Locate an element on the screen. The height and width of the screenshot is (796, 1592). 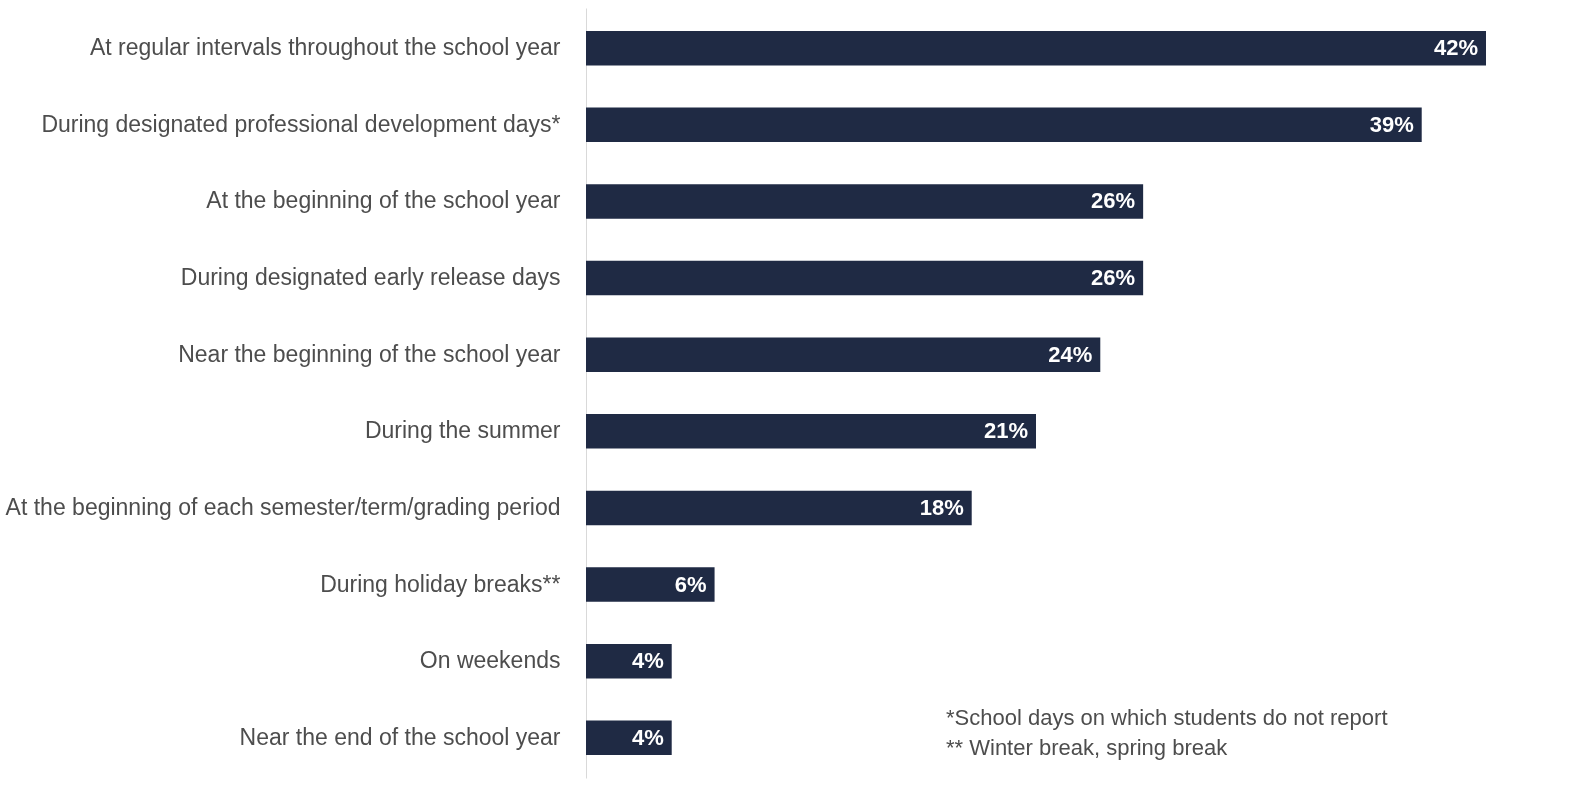
y-tick-label: Near the beginning of the school year is located at coordinates (369, 353).